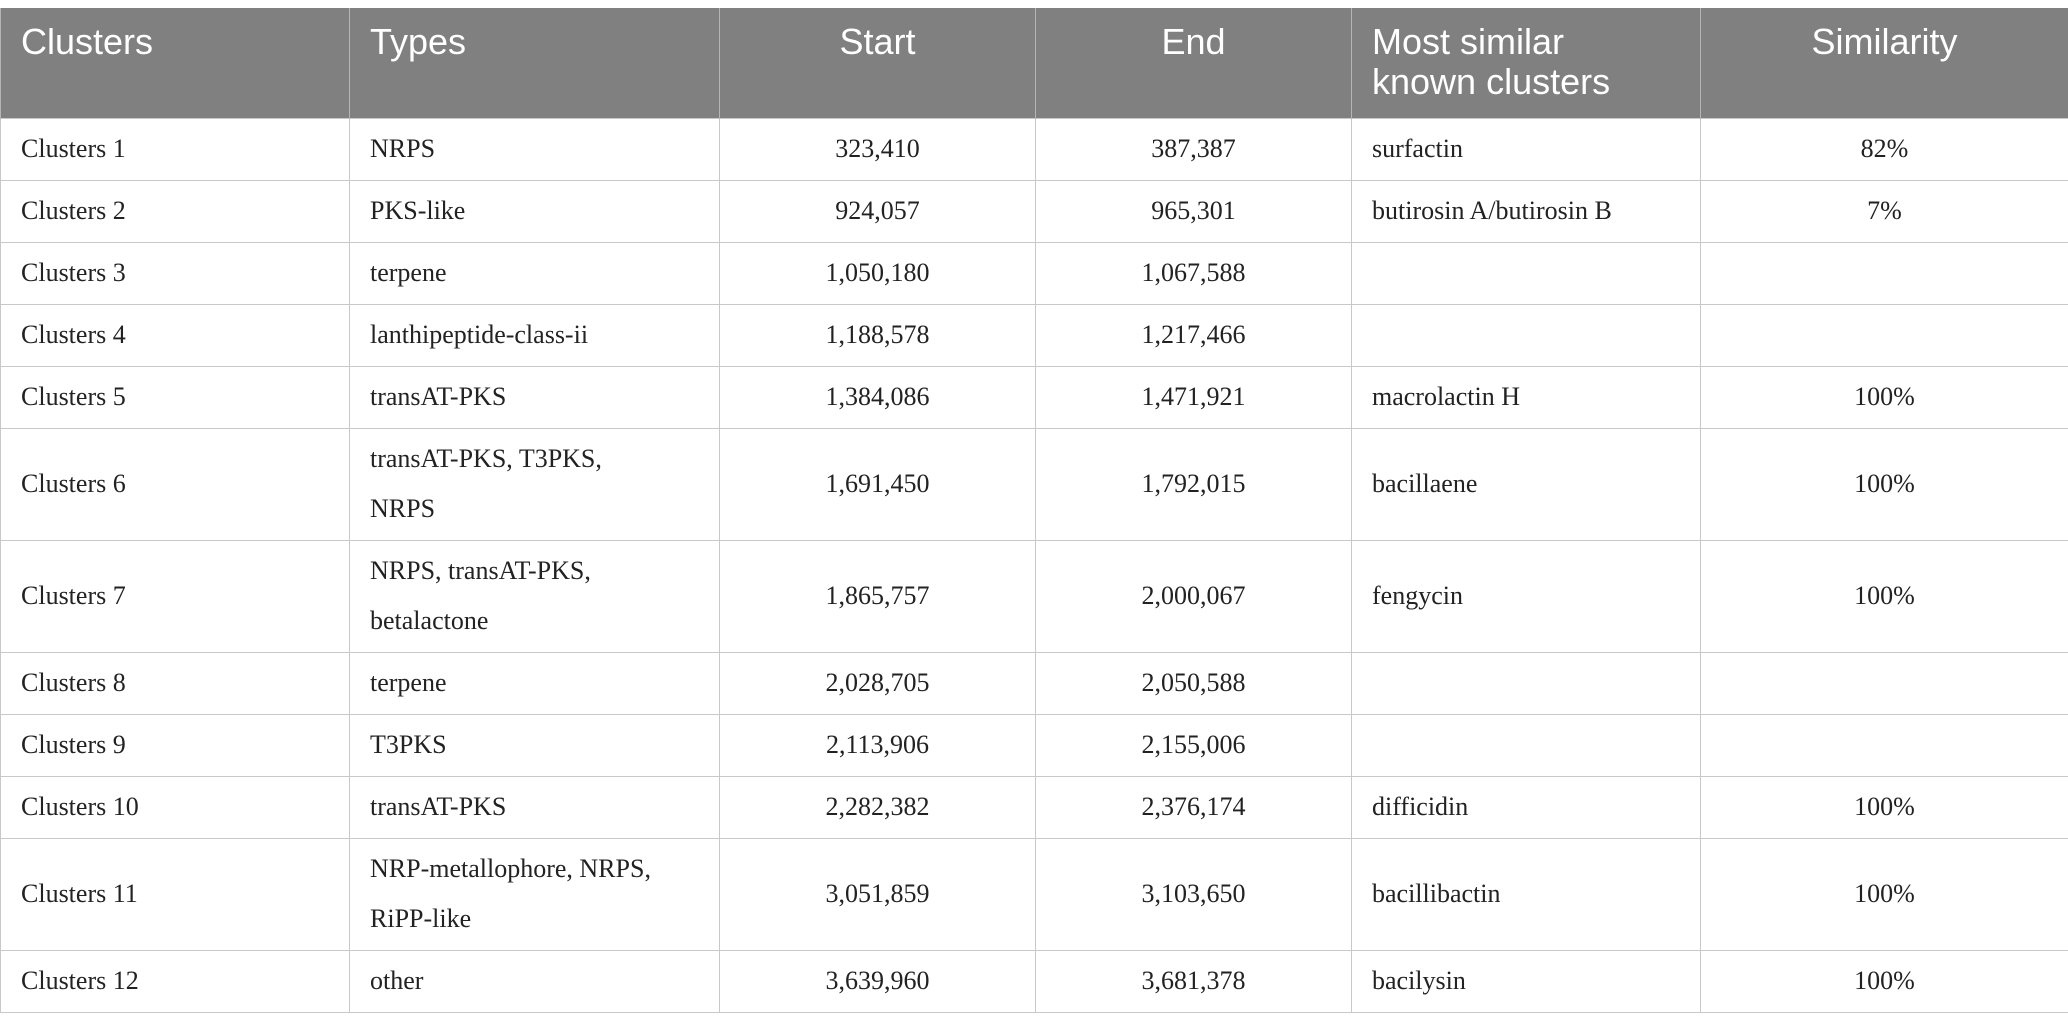  What do you see at coordinates (175, 63) in the screenshot?
I see `header-clusters: Clusters` at bounding box center [175, 63].